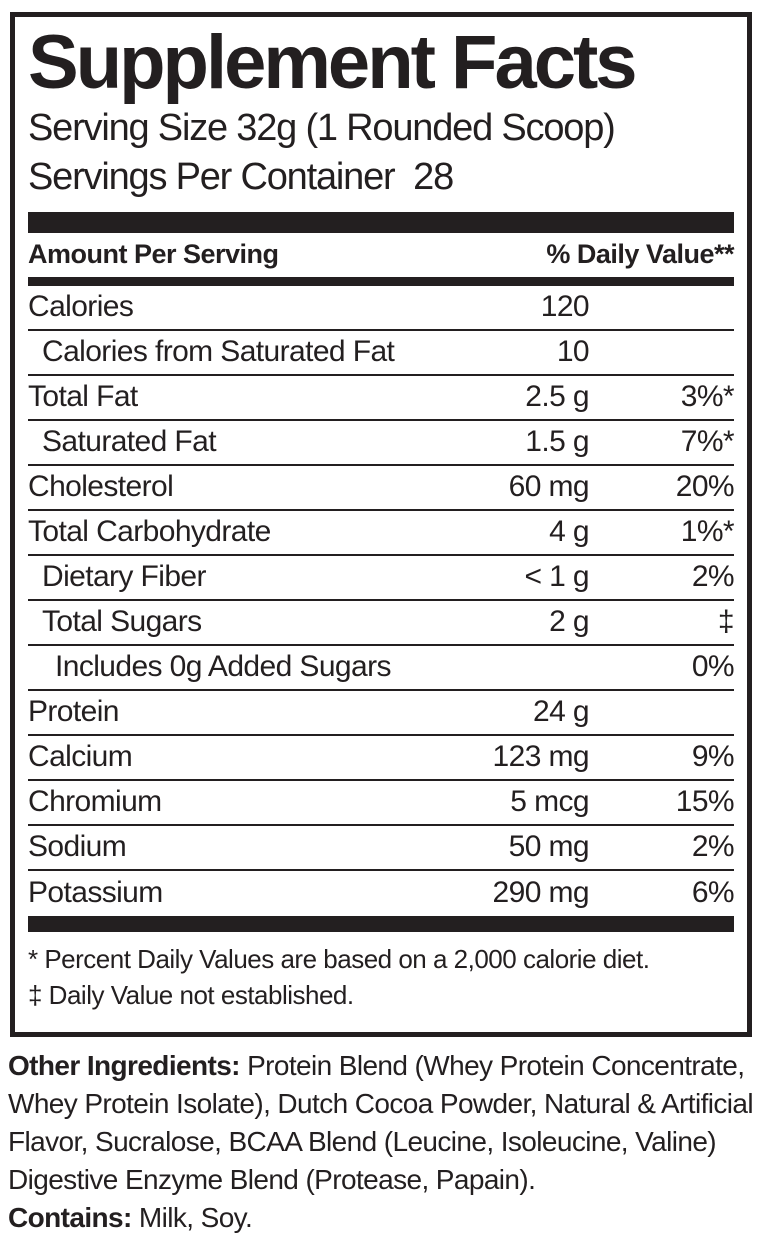 Image resolution: width=762 pixels, height=1235 pixels. I want to click on servings-per-container-line: Servings Per Container 28, so click(241, 177).